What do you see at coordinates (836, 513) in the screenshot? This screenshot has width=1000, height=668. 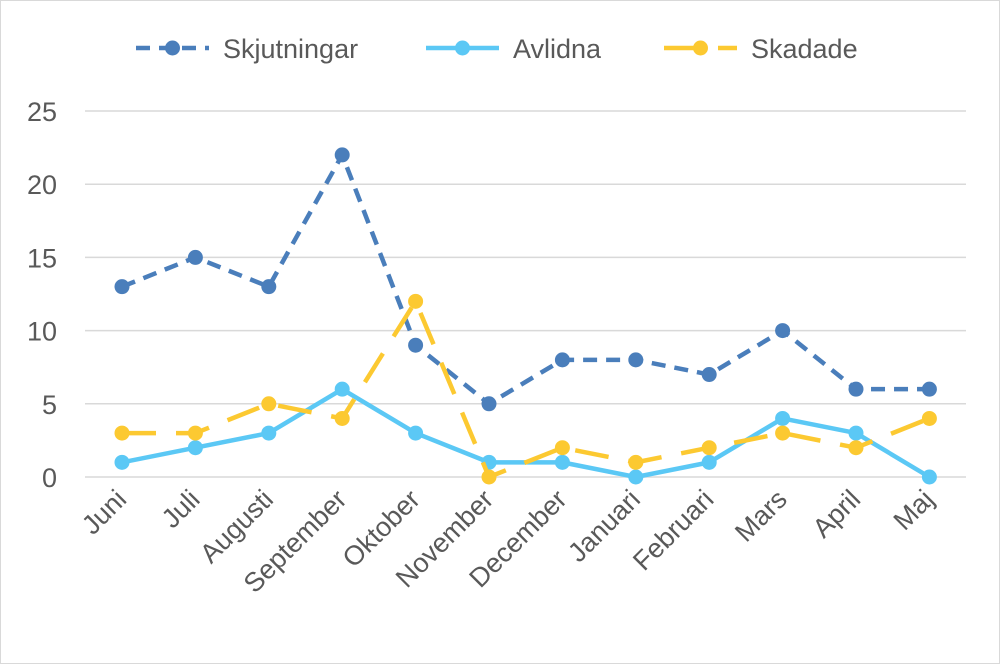 I see `x-tick-label: April` at bounding box center [836, 513].